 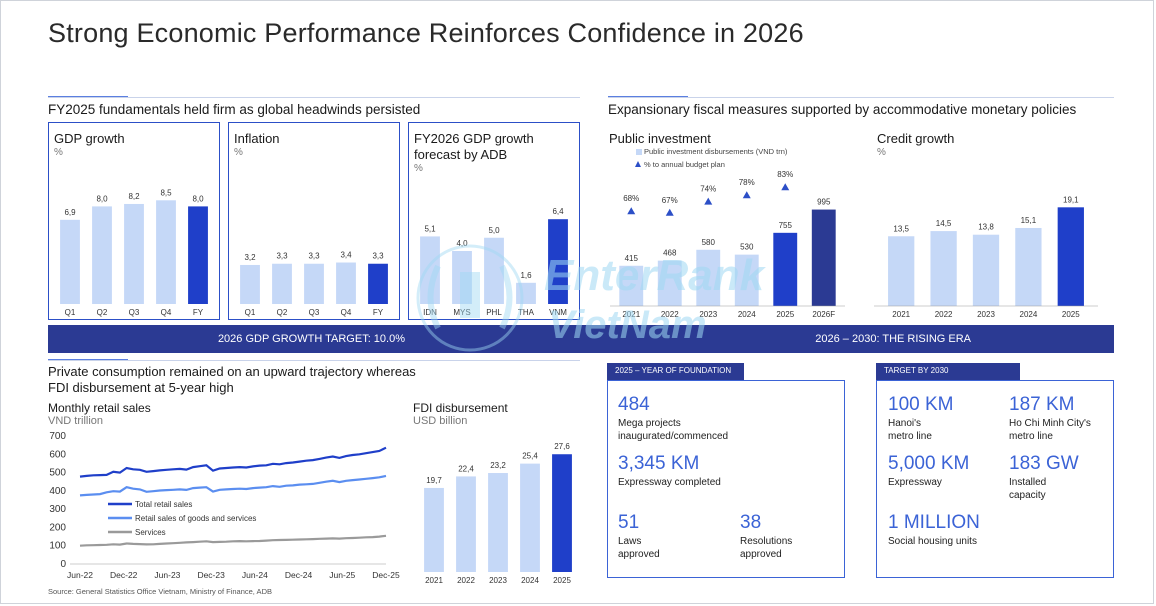 I want to click on foundation-stat-4-label1: Resolutions, so click(x=766, y=541).